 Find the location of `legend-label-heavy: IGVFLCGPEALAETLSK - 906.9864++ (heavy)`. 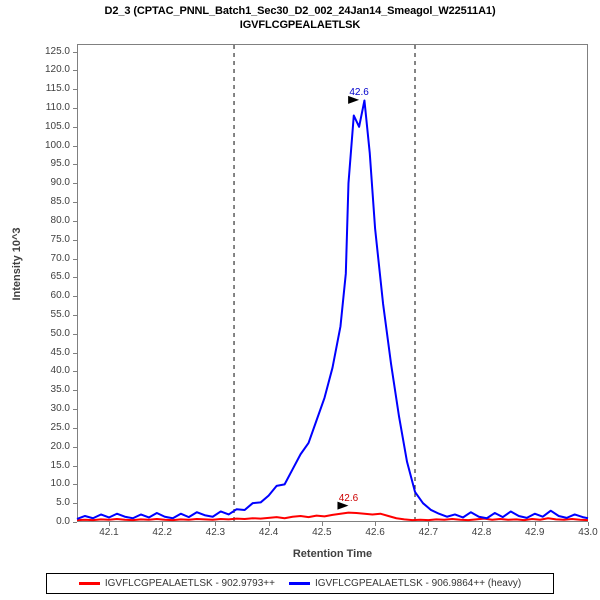

legend-label-heavy: IGVFLCGPEALAETLSK - 906.9864++ (heavy) is located at coordinates (418, 583).